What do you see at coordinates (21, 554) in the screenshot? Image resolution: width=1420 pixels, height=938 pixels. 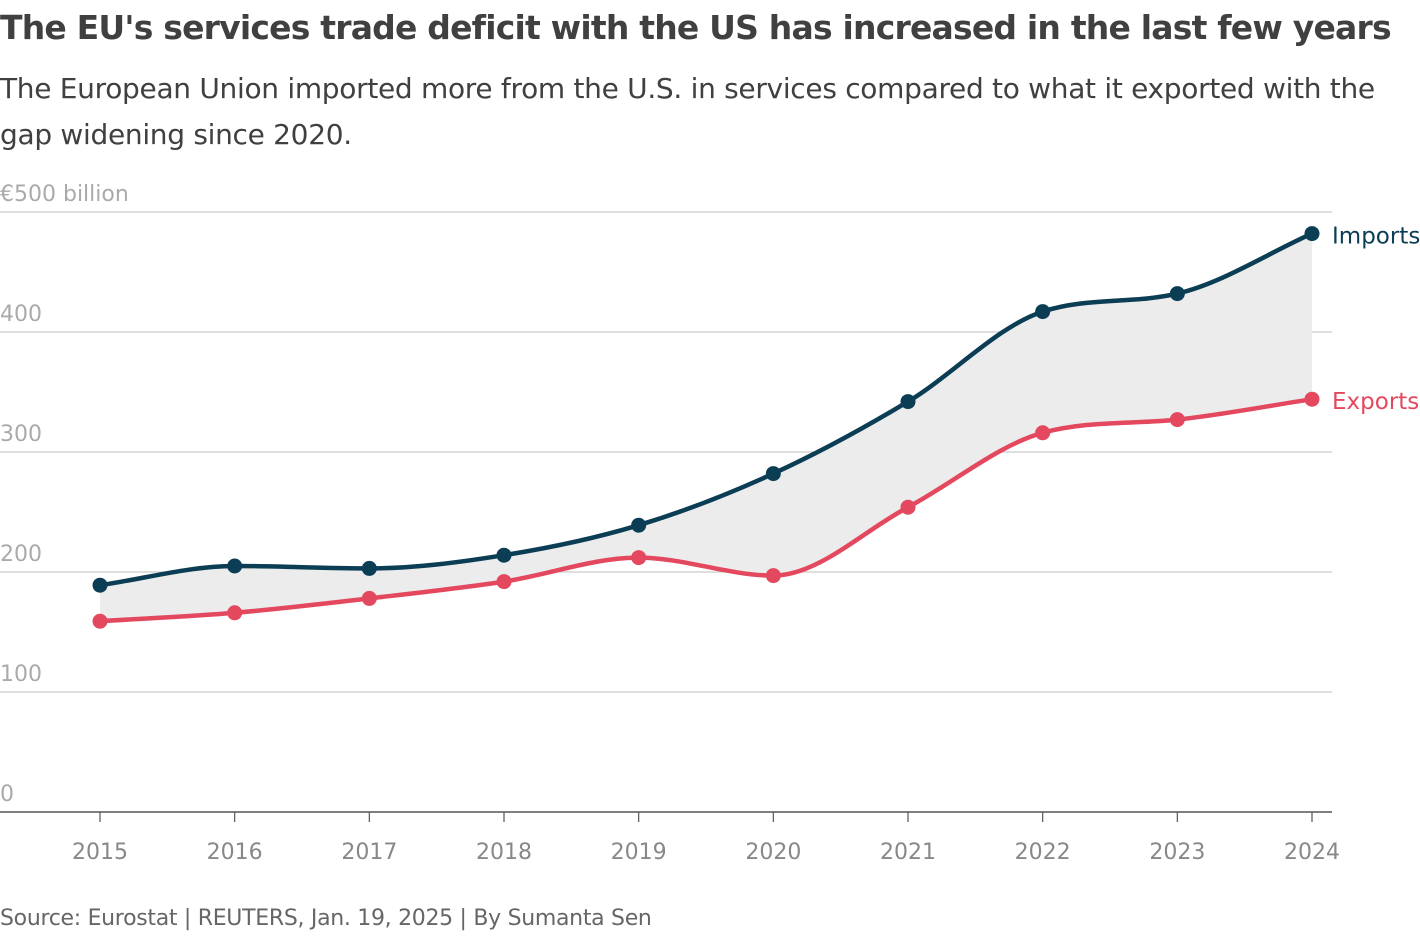 I see `y-tick-label: 200` at bounding box center [21, 554].